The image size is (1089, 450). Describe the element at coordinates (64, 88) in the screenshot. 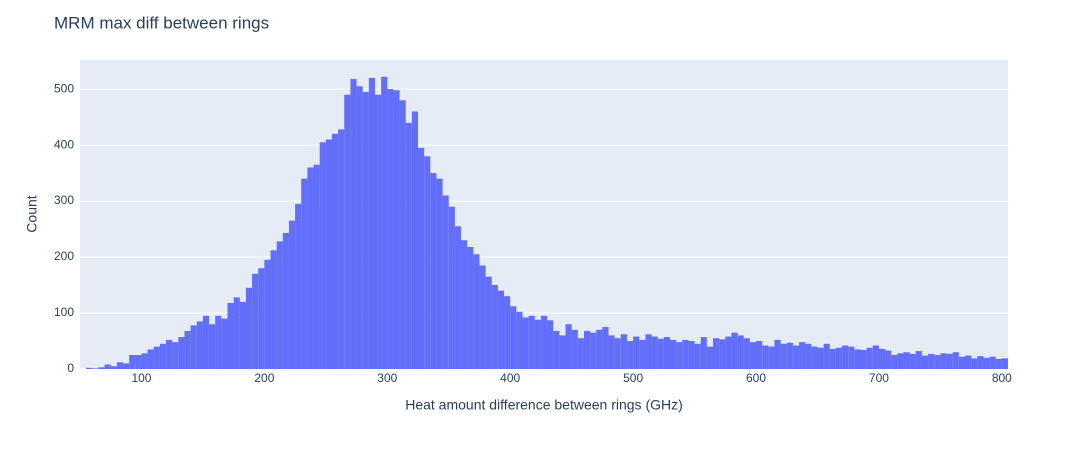

I see `y-tick-label: 500` at that location.